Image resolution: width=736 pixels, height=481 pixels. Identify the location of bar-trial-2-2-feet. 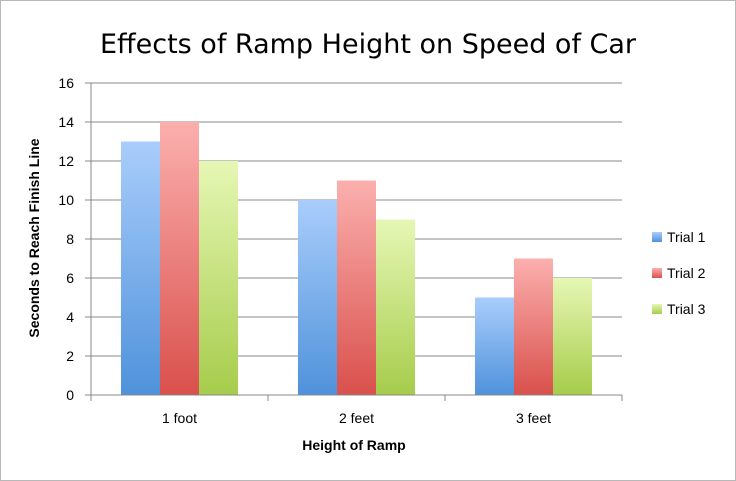
(356, 287).